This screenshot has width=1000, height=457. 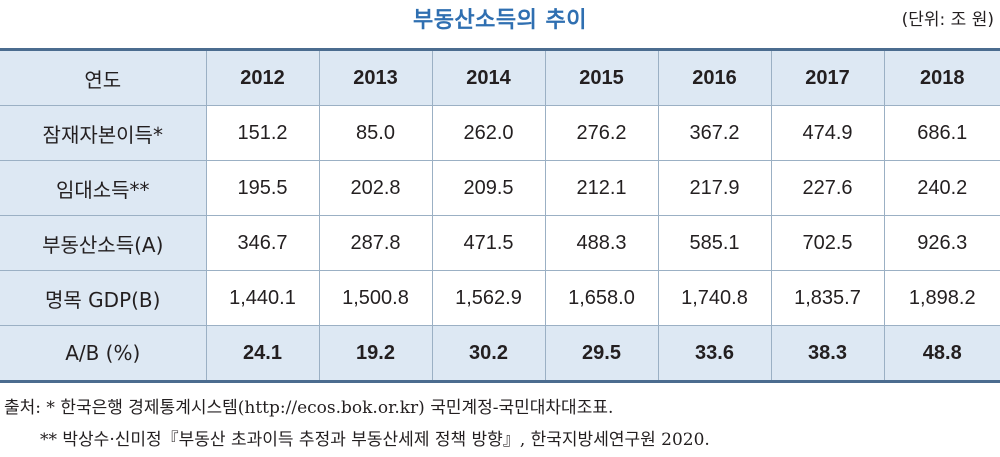 I want to click on row-label: 명목 GDP(B), so click(x=103, y=298).